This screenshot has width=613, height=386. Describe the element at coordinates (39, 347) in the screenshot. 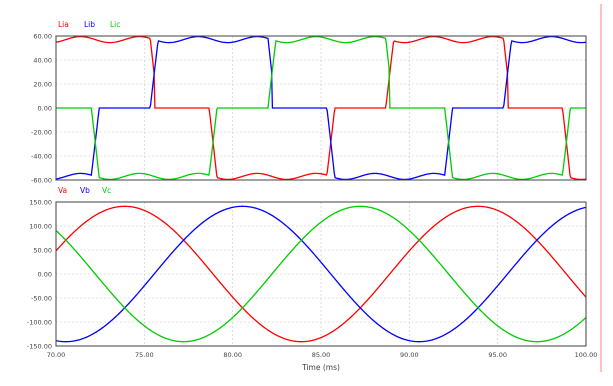

I see `y-tick-label: -150.00` at that location.